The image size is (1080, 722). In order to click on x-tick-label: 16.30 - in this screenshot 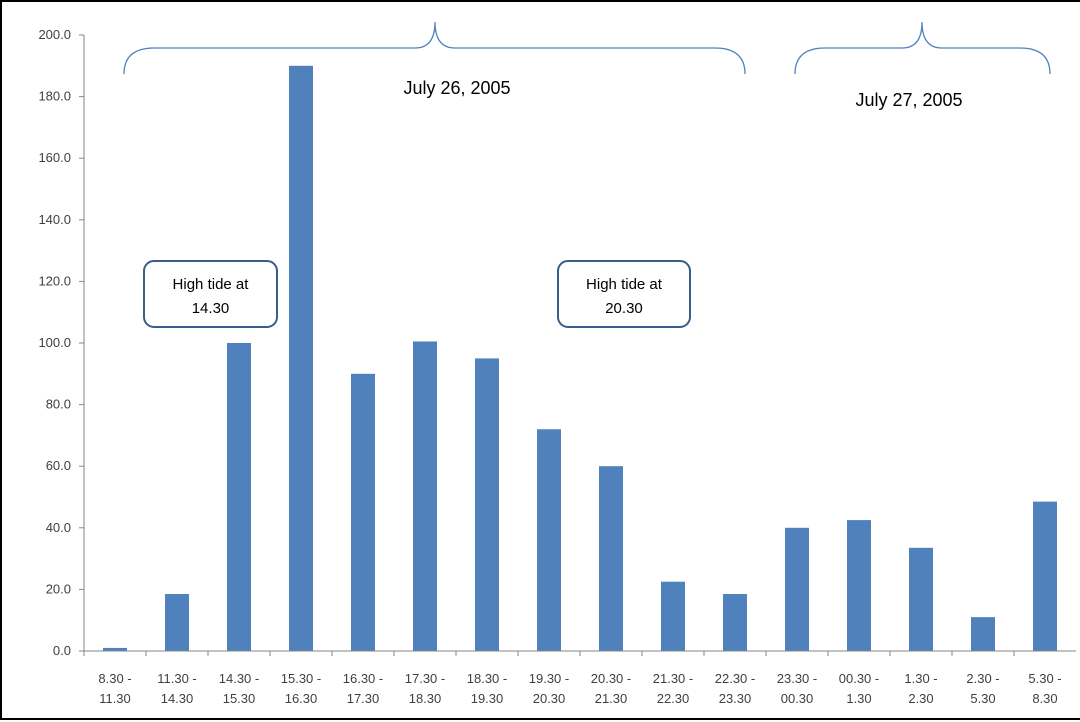, I will do `click(363, 678)`.